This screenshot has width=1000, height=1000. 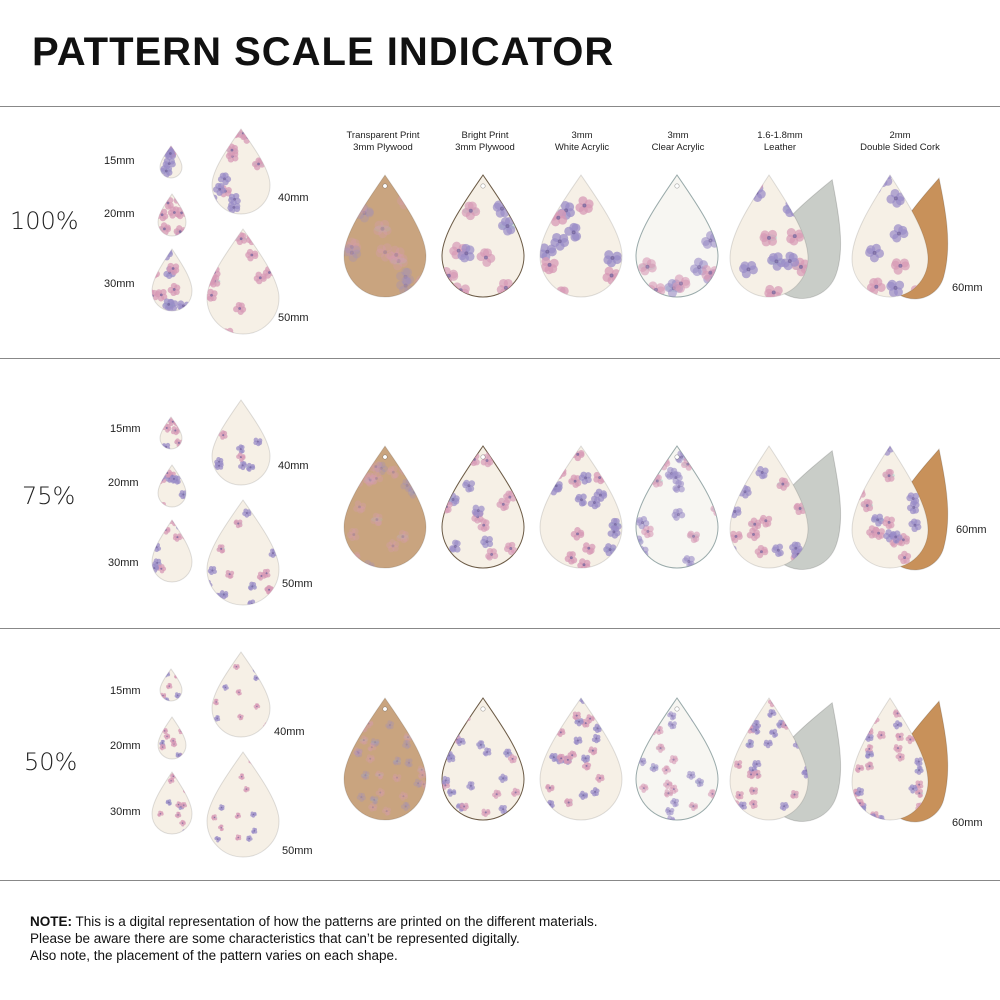 I want to click on scale-label: 75%, so click(x=49, y=496).